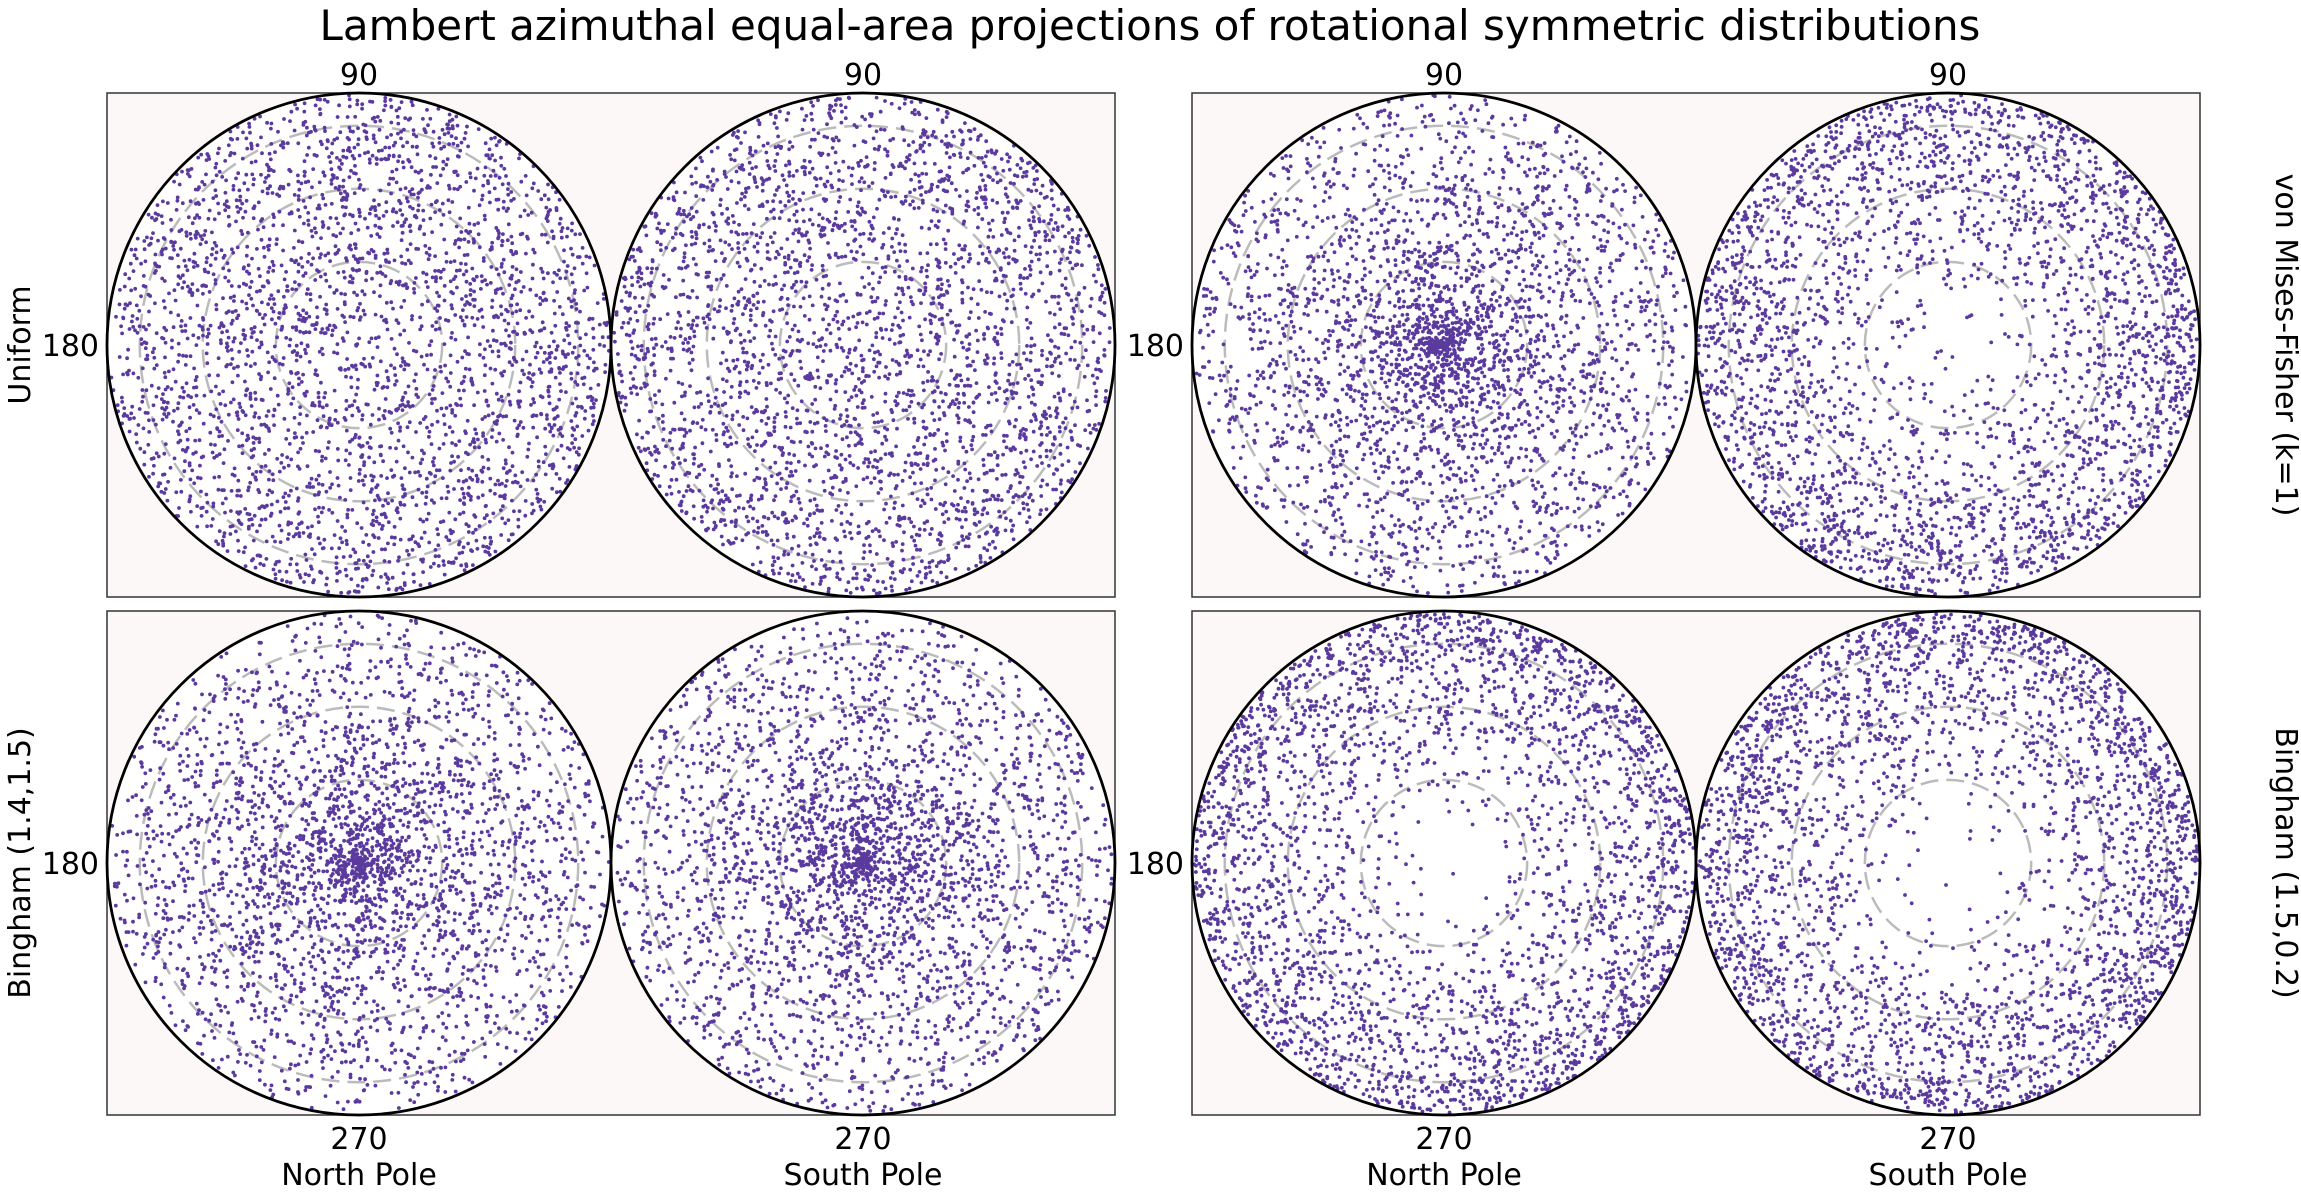 The width and height of the screenshot is (2301, 1194). Describe the element at coordinates (20, 344) in the screenshot. I see `panel-label: Uniform` at that location.